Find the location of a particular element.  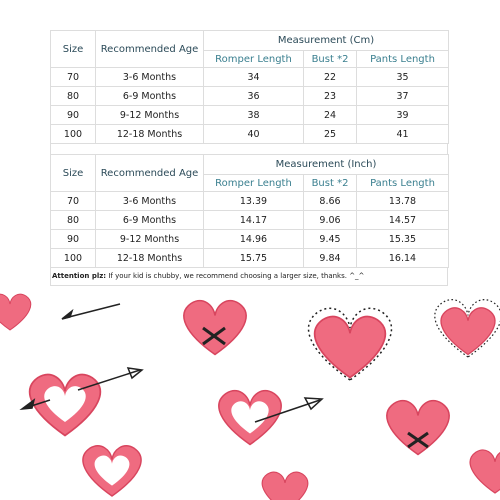

cell: 15.75 is located at coordinates (253, 258).